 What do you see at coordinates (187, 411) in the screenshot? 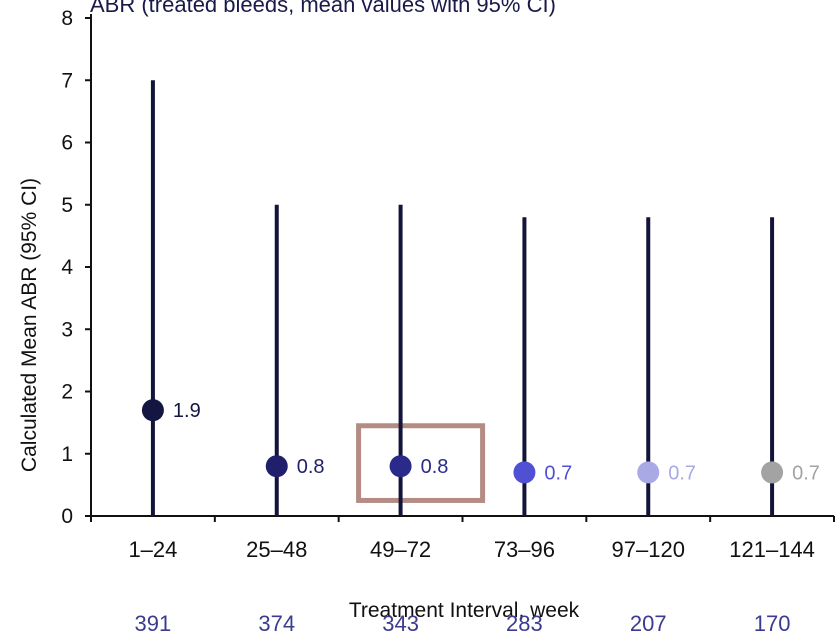
I see `data-label: 1.9` at bounding box center [187, 411].